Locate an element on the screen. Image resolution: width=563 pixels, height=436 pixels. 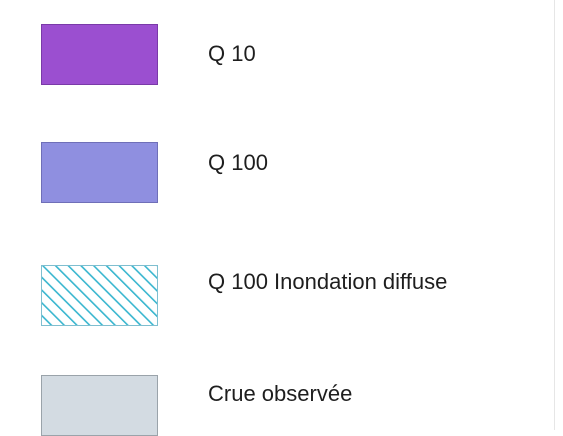
legend-label-q100: Q 100 is located at coordinates (238, 162).